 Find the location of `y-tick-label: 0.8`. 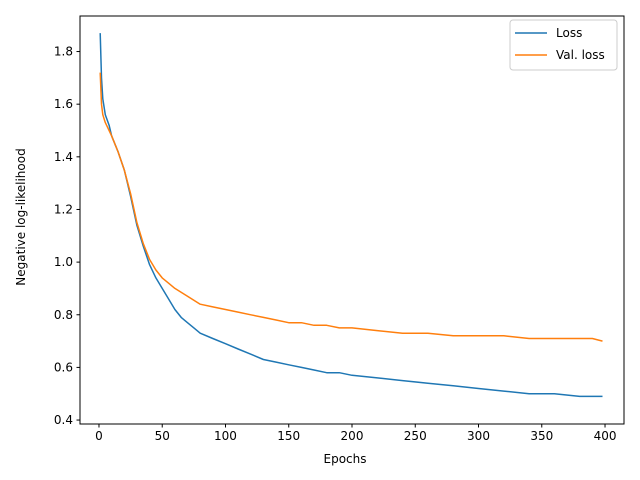

y-tick-label: 0.8 is located at coordinates (63, 315).